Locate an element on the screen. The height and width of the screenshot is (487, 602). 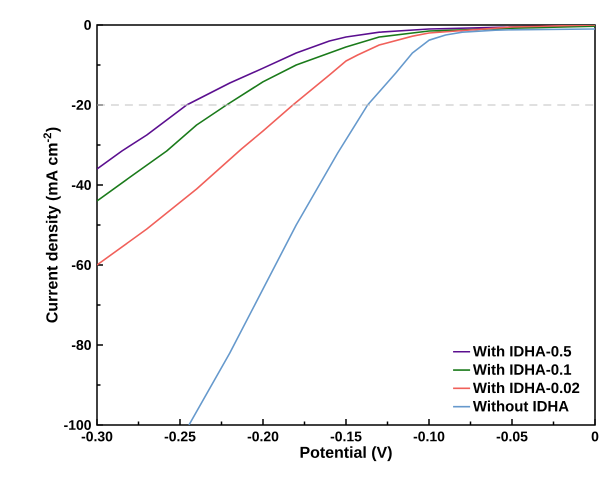
x-tick-label: -0.05 is located at coordinates (512, 436).